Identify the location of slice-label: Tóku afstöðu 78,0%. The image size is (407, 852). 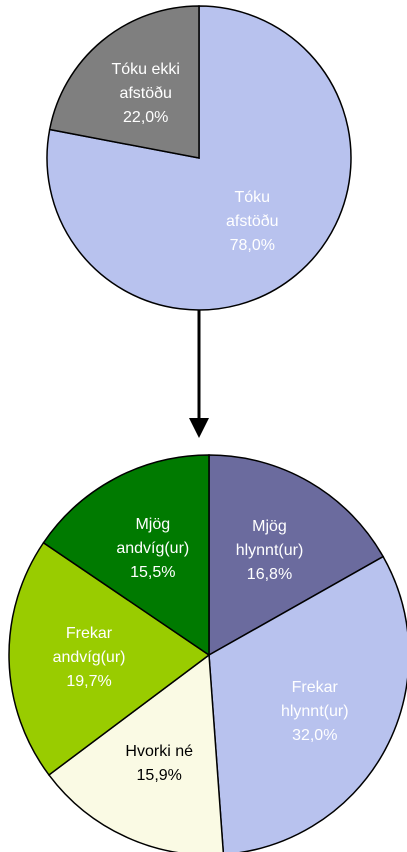
(252, 222).